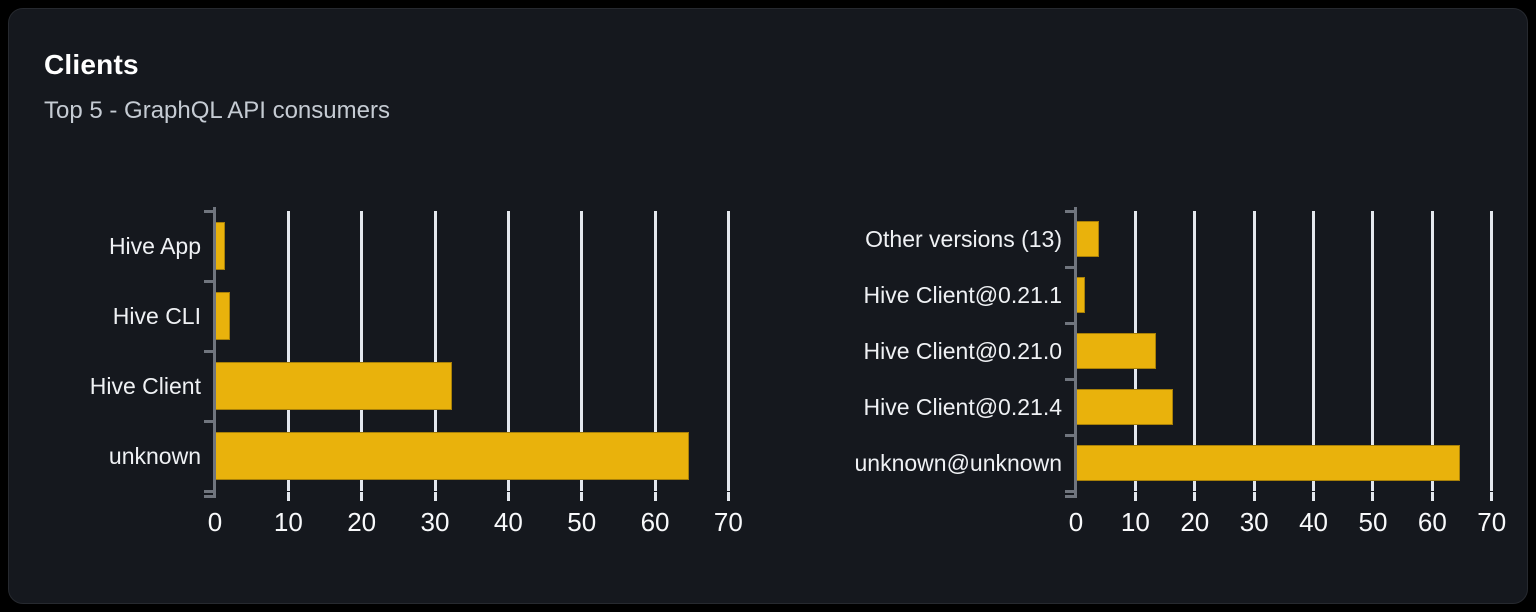 Image resolution: width=1536 pixels, height=612 pixels. Describe the element at coordinates (91, 64) in the screenshot. I see `card-title: Clients` at that location.